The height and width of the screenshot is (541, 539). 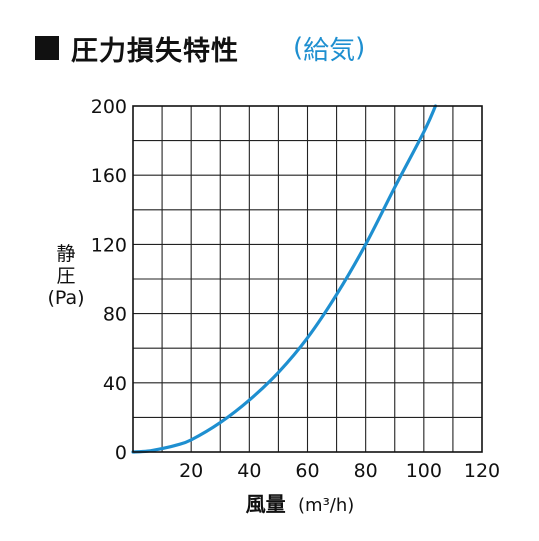 I want to click on x-axis-label: 風量 (m³/h), so click(x=300, y=502).